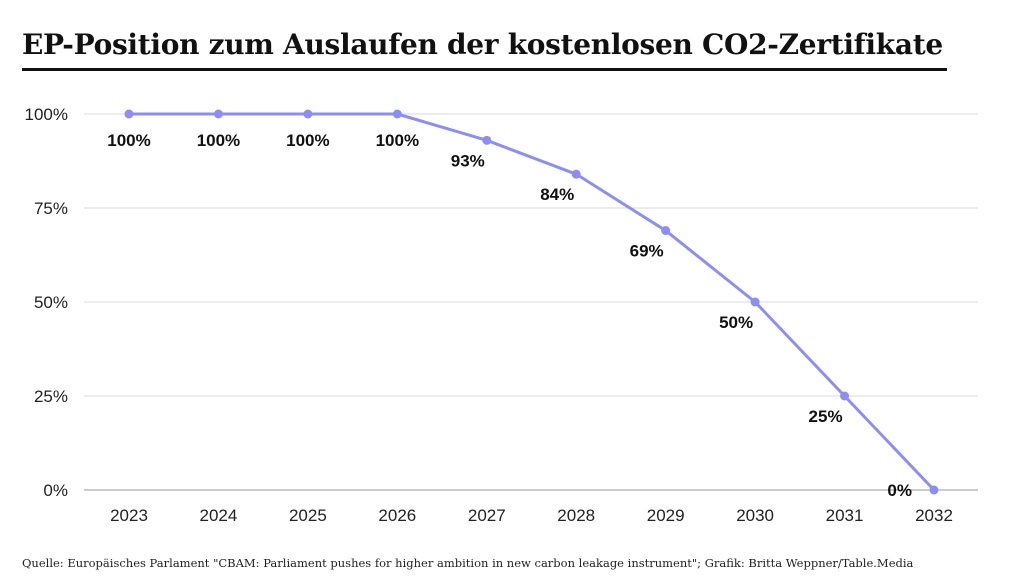  I want to click on x-tick-label: 2030, so click(755, 515).